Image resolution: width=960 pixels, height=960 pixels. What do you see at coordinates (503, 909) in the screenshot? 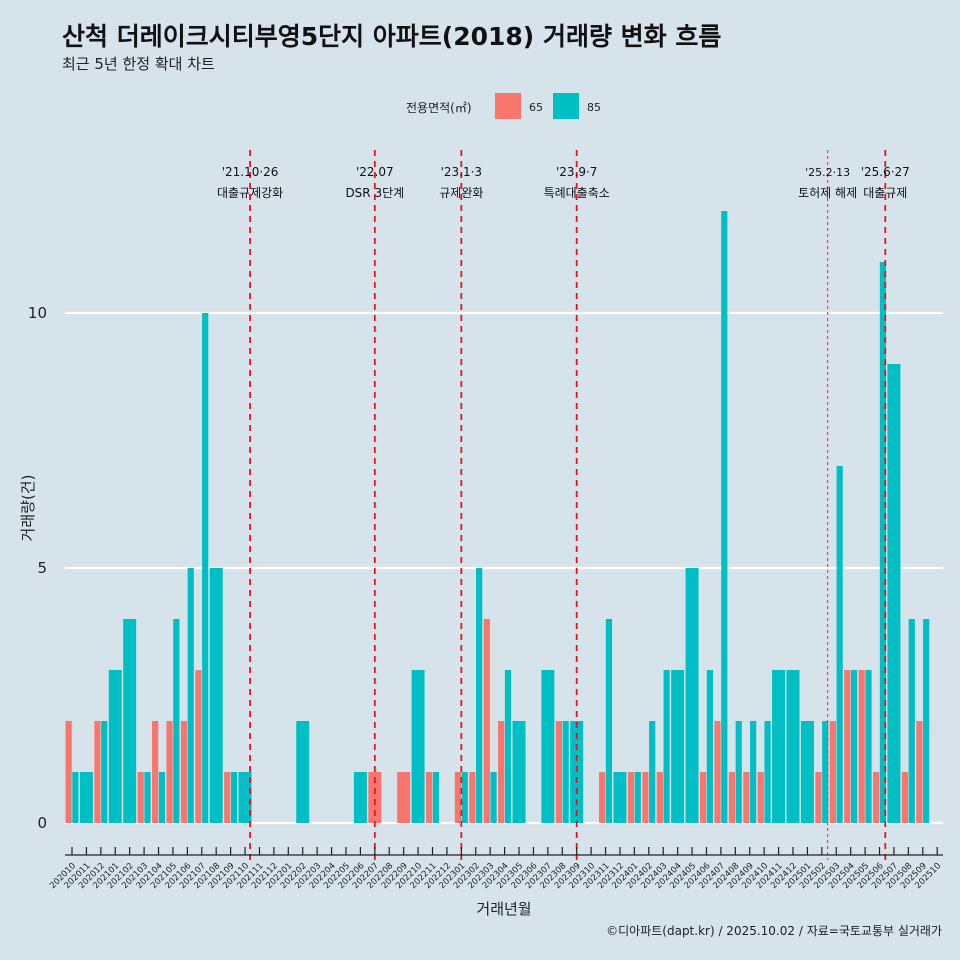
I see `x-axis-label: 거래년월` at bounding box center [503, 909].